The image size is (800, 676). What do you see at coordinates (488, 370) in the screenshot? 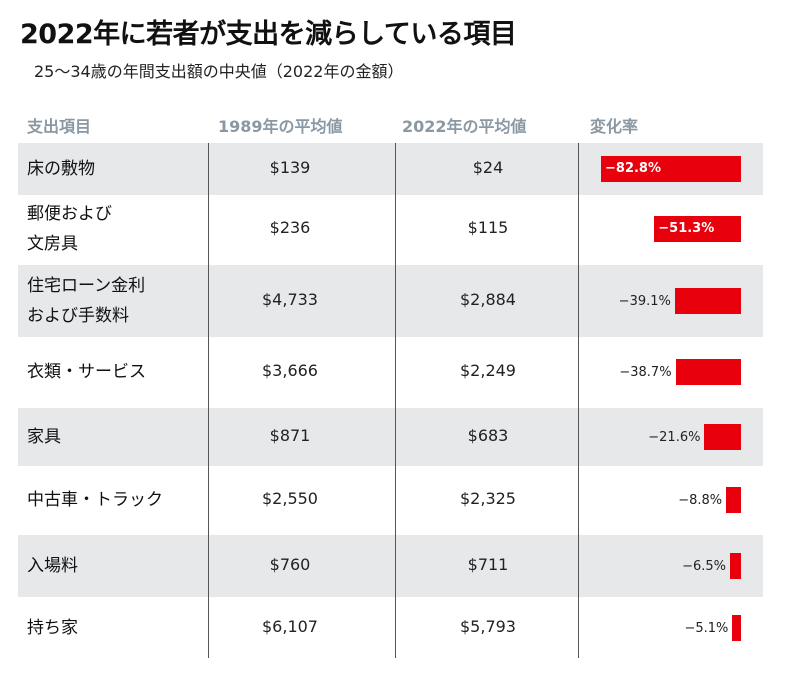
I see `value-2022: $2,249` at bounding box center [488, 370].